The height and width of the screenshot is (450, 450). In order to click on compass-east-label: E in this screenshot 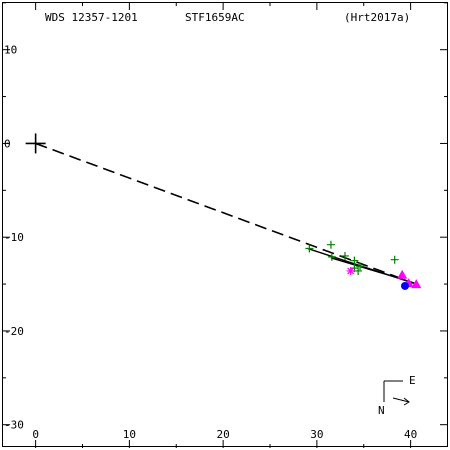, I will do `click(412, 380)`.